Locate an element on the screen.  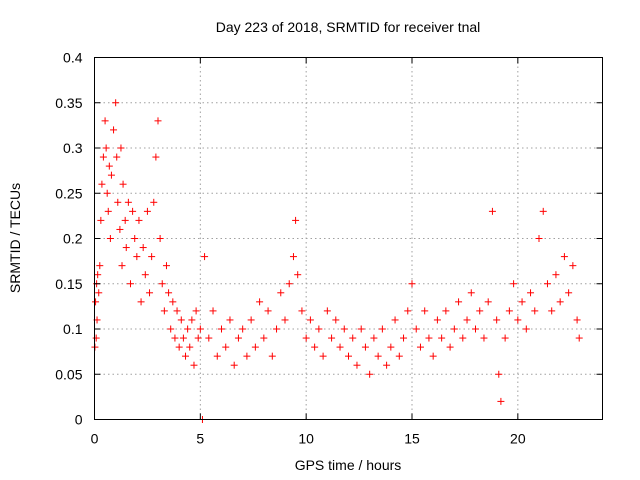
y-tick-label: 0.35 is located at coordinates (68, 103).